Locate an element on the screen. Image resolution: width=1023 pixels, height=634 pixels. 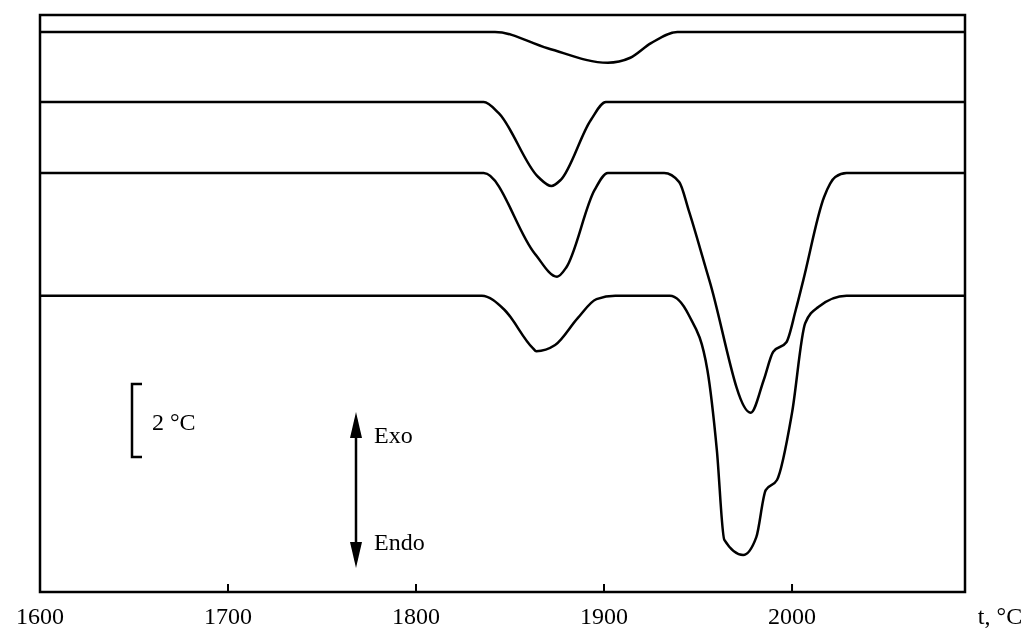
x-tick-label: 1700 is located at coordinates (228, 616).